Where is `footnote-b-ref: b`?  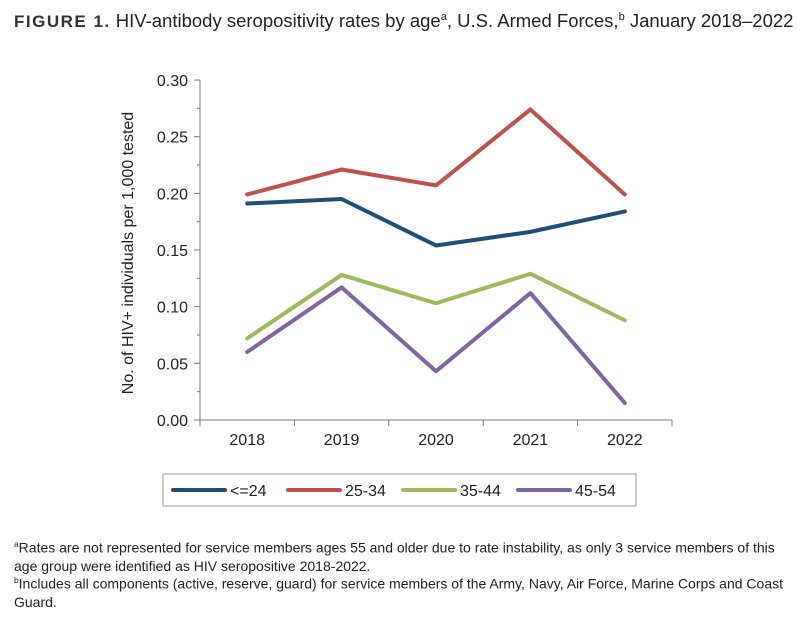
footnote-b-ref: b is located at coordinates (621, 16).